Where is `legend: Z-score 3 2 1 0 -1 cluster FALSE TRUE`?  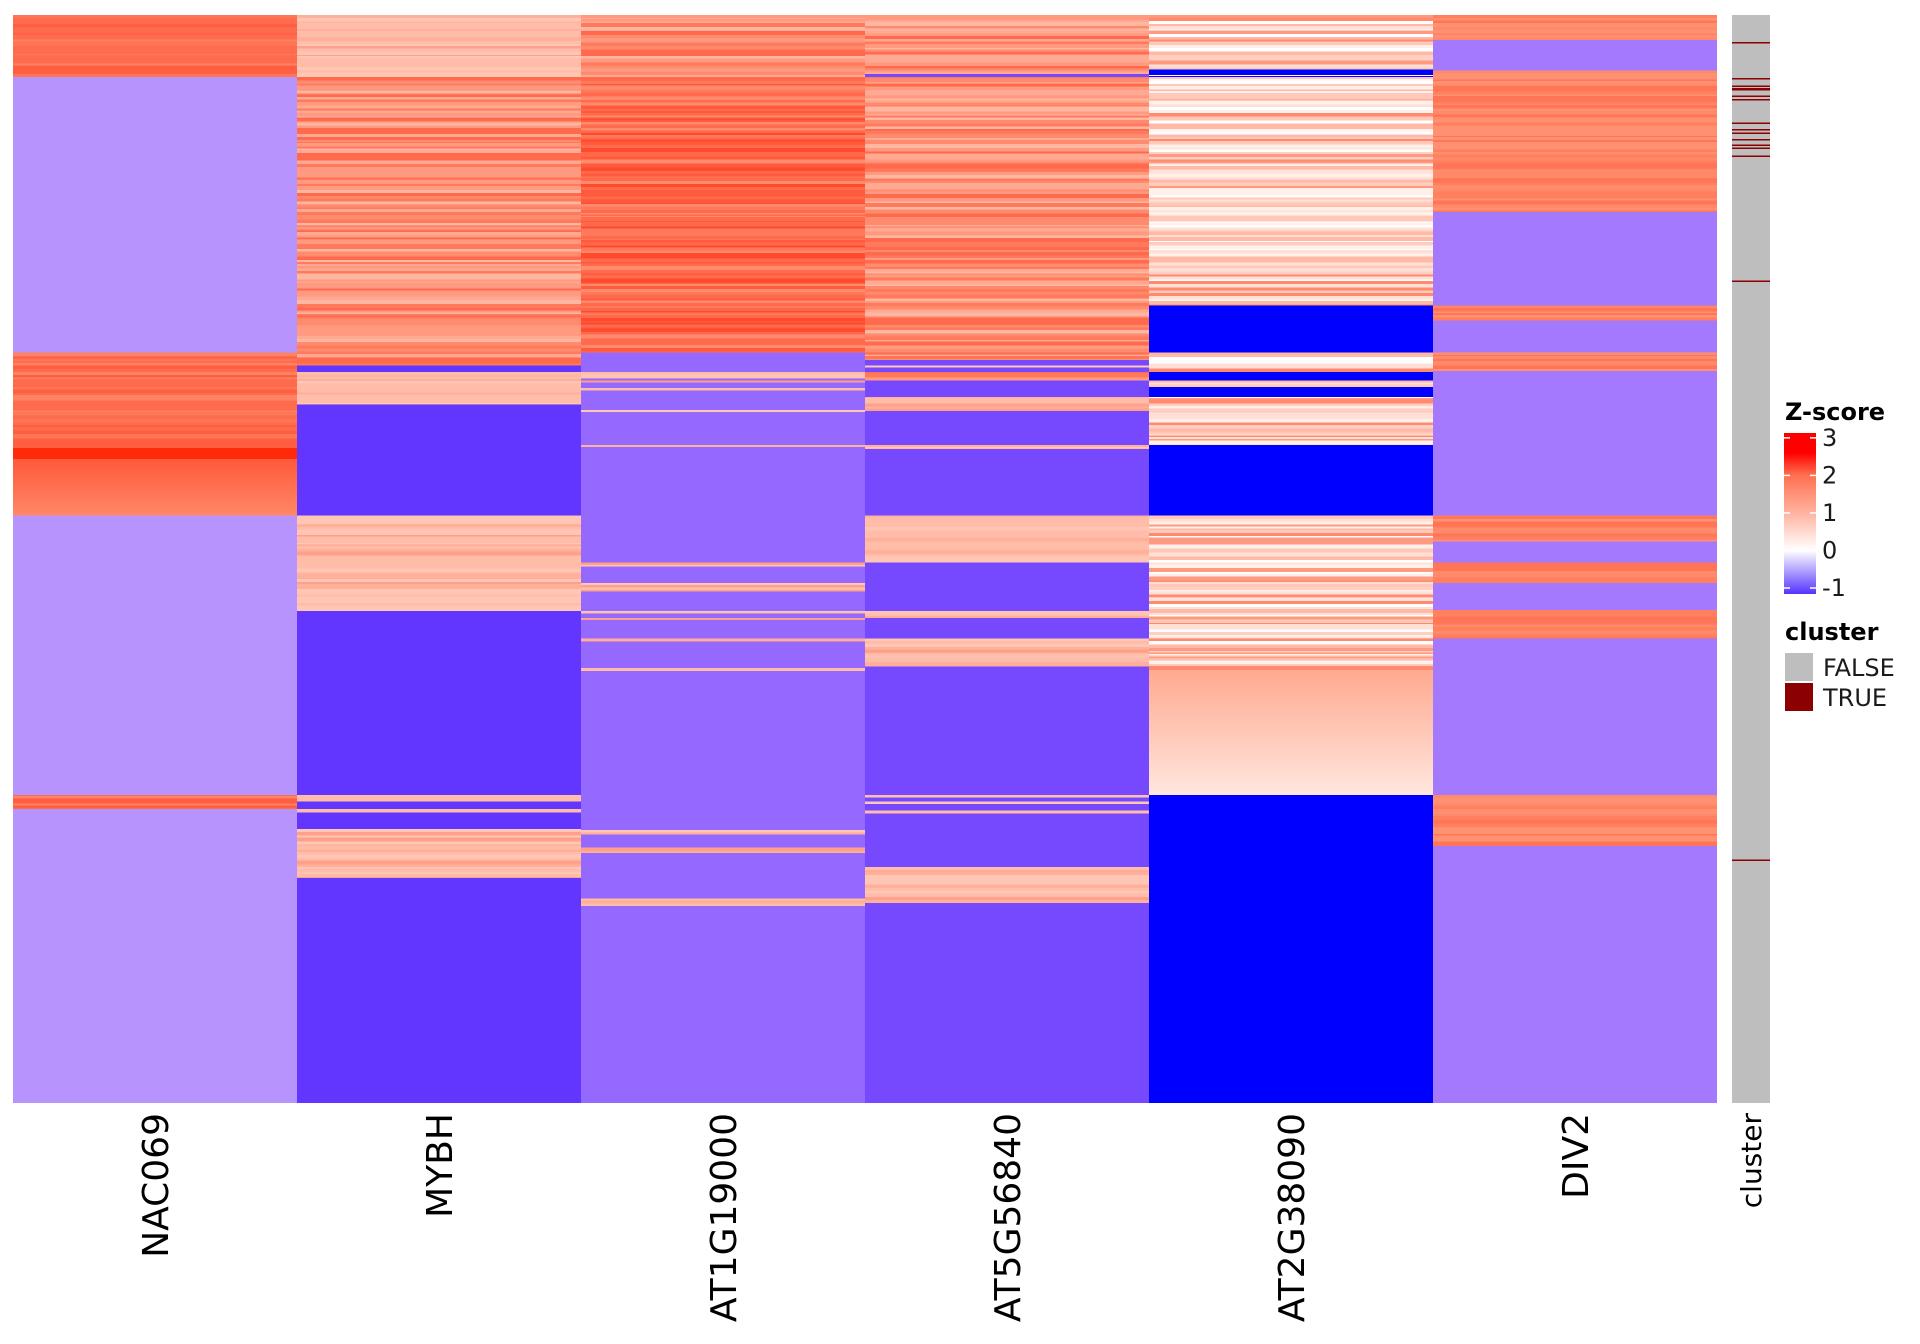
legend: Z-score 3 2 1 0 -1 cluster FALSE TRUE is located at coordinates (1839, 555).